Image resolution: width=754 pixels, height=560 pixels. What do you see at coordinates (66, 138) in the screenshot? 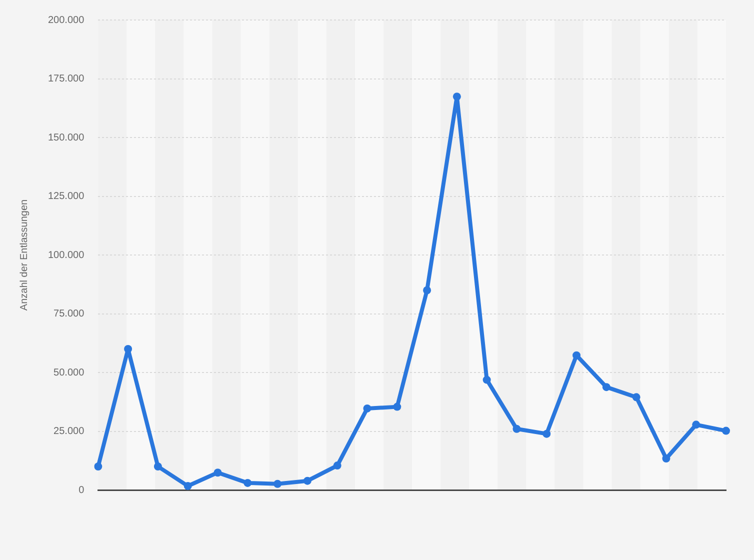
I see `y-tick-label: 150.000` at bounding box center [66, 138].